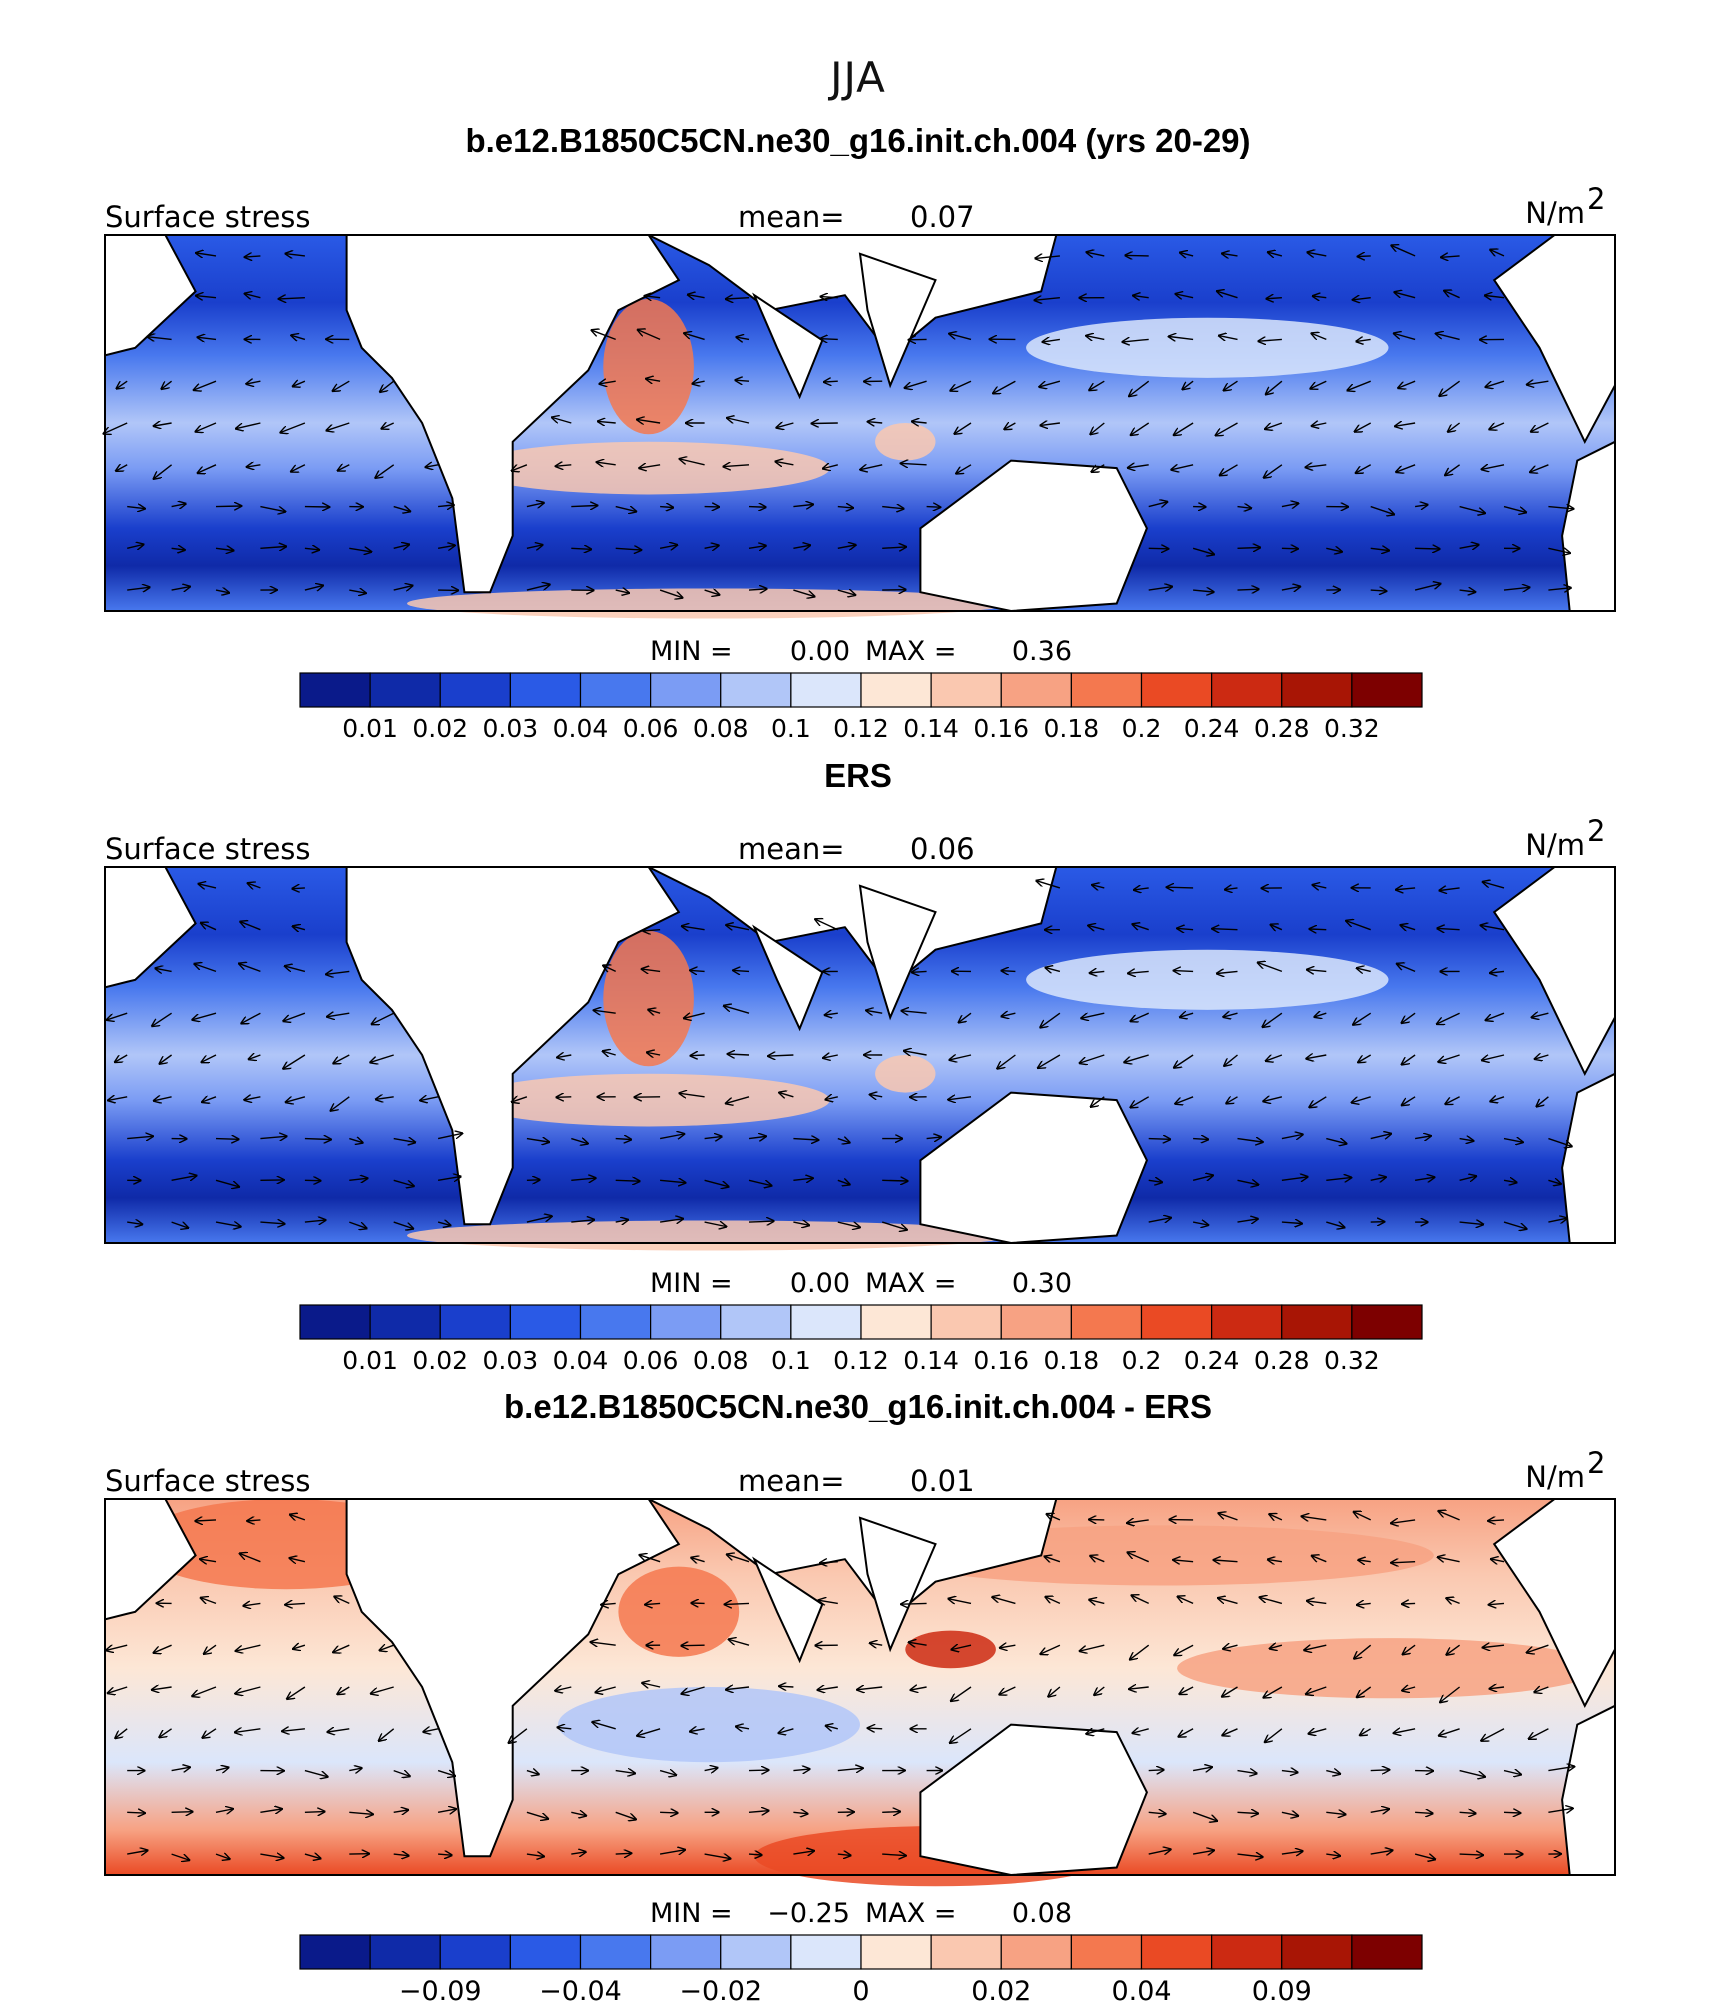 This screenshot has height=2011, width=1710. What do you see at coordinates (839, 1055) in the screenshot?
I see `stress-vectors` at bounding box center [839, 1055].